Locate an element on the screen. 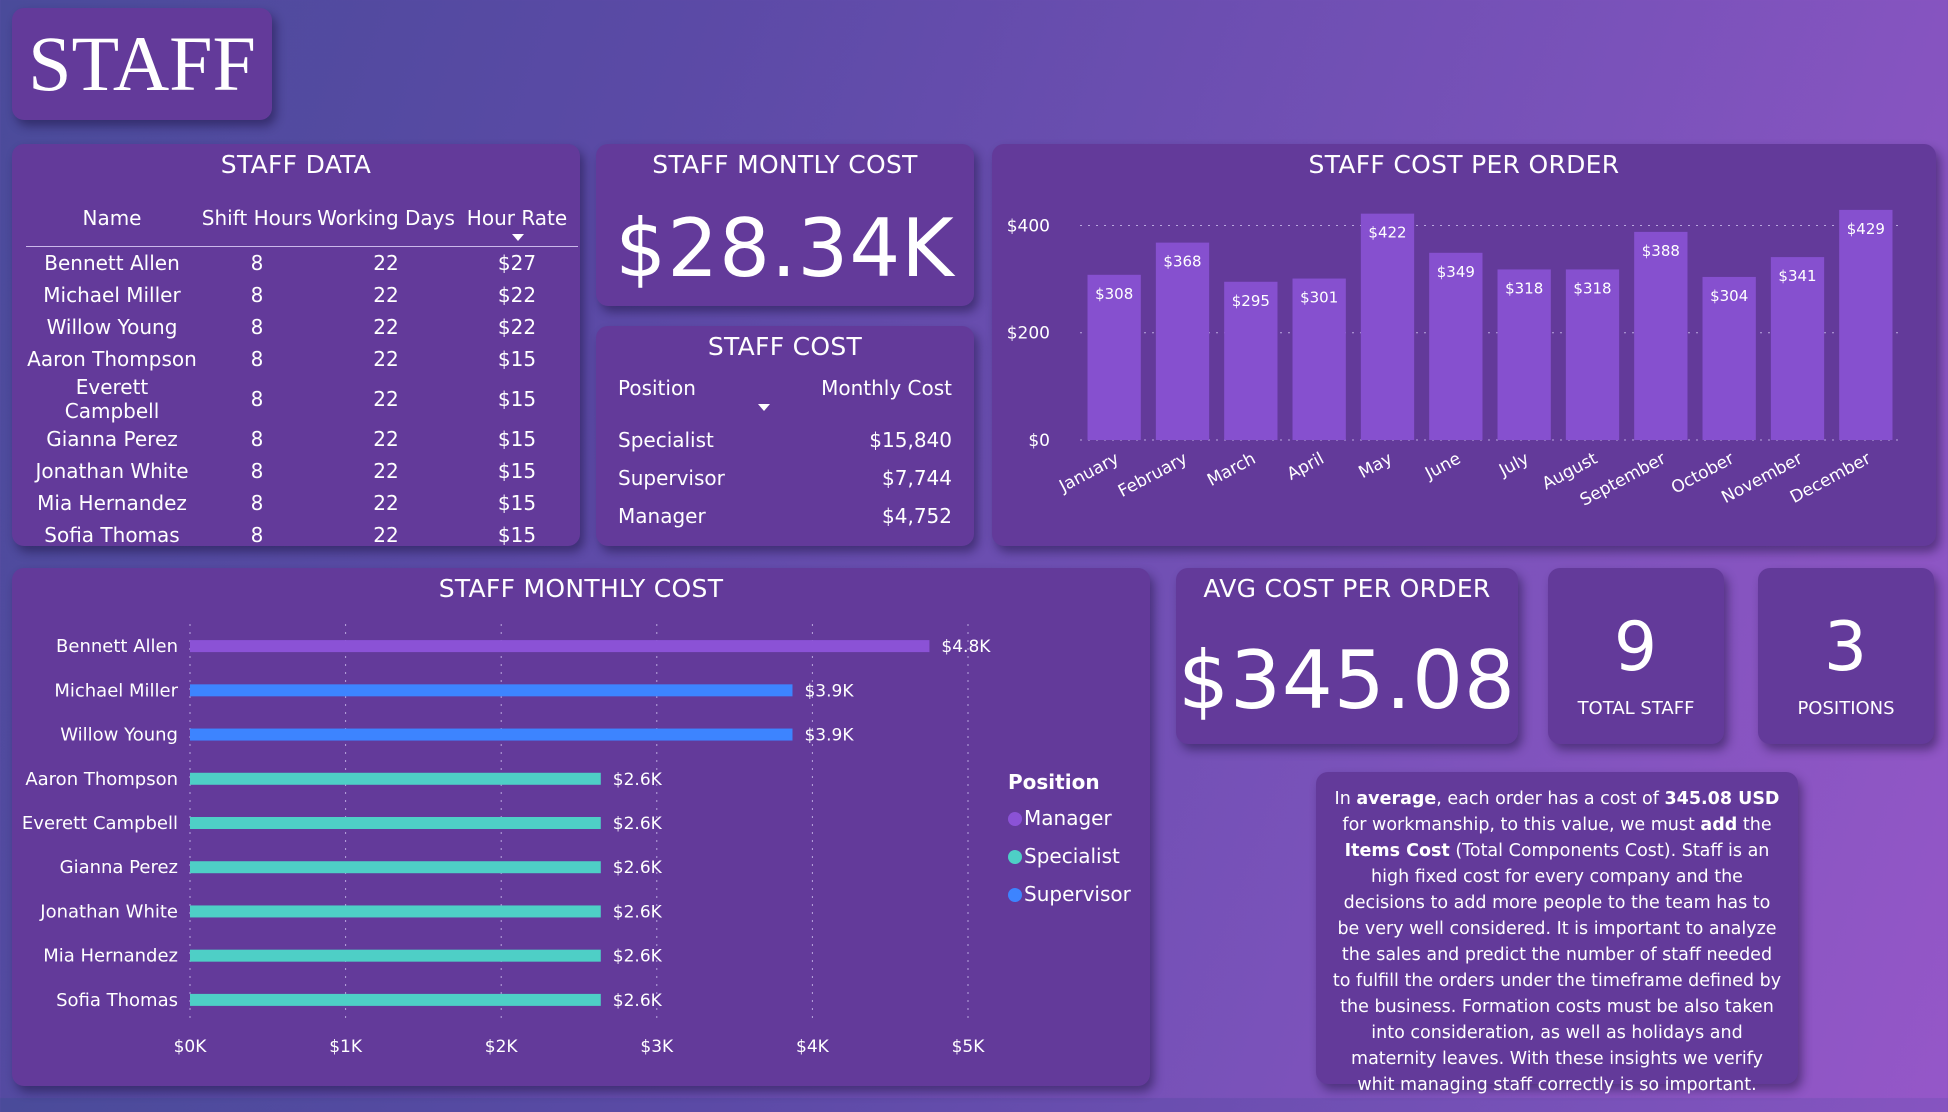 Image resolution: width=1948 pixels, height=1112 pixels. chart-legend: Position Manager Specialist Supervisor is located at coordinates (1078, 845).